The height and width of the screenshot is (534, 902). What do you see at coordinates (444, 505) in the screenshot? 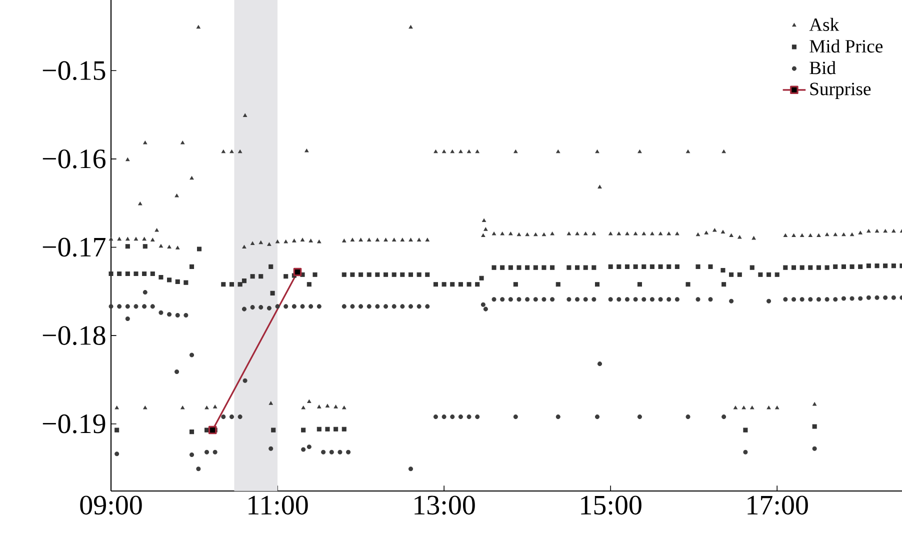
I see `x-tick-label: 13:00` at bounding box center [444, 505].